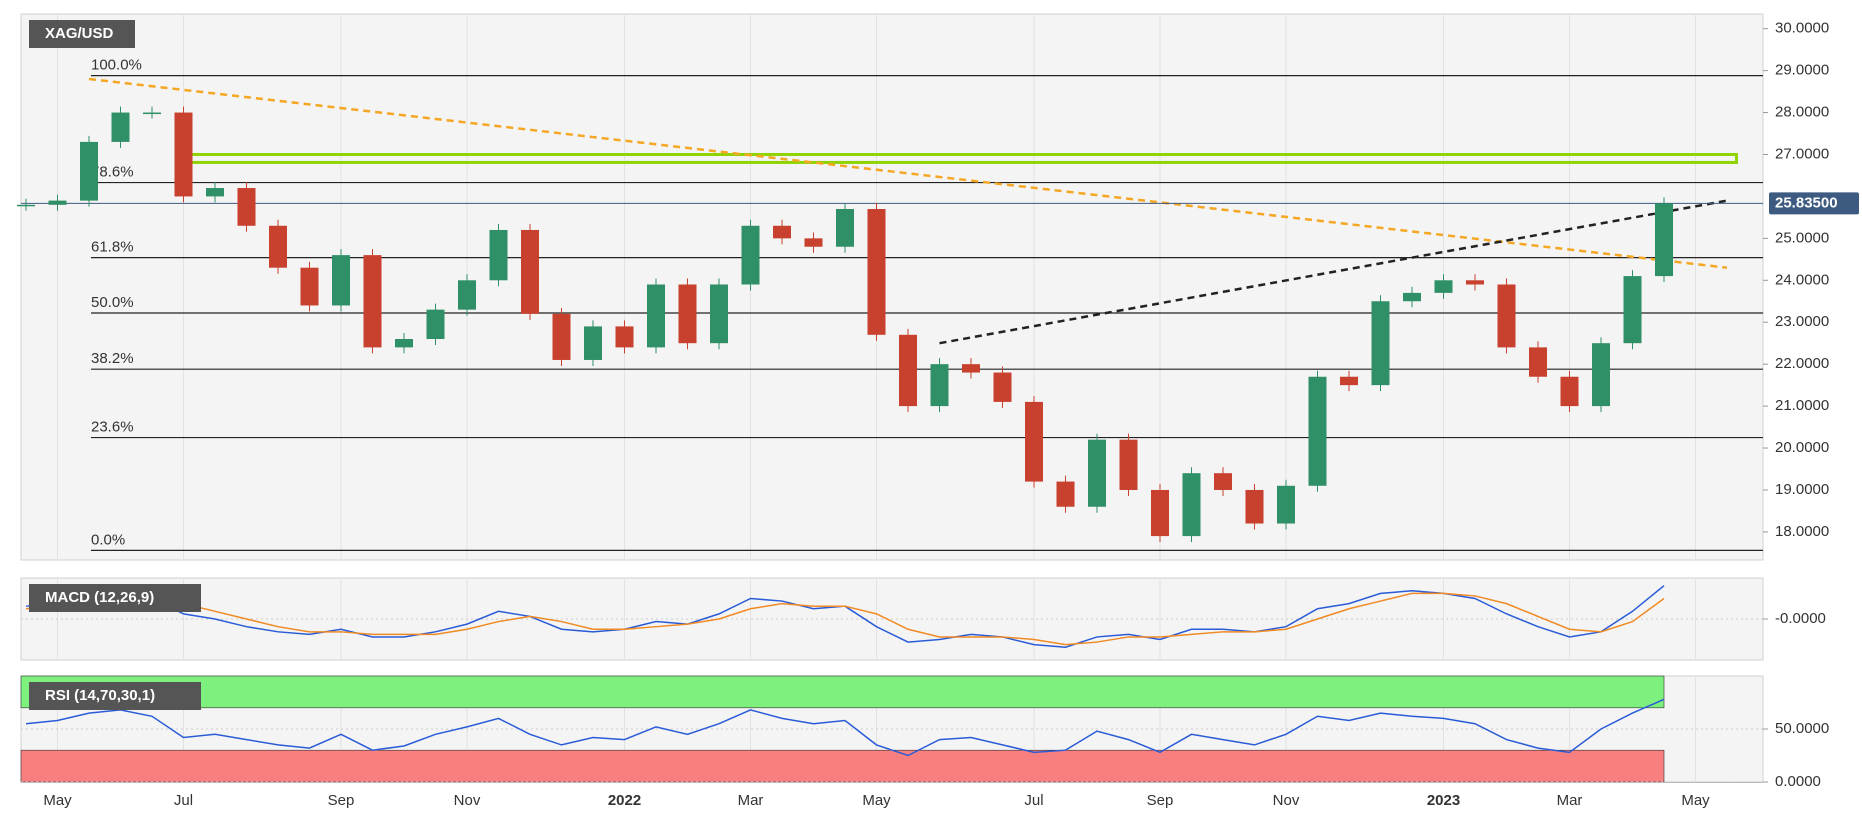 This screenshot has width=1862, height=832. What do you see at coordinates (112, 172) in the screenshot?
I see `fib-label: 78.6%` at bounding box center [112, 172].